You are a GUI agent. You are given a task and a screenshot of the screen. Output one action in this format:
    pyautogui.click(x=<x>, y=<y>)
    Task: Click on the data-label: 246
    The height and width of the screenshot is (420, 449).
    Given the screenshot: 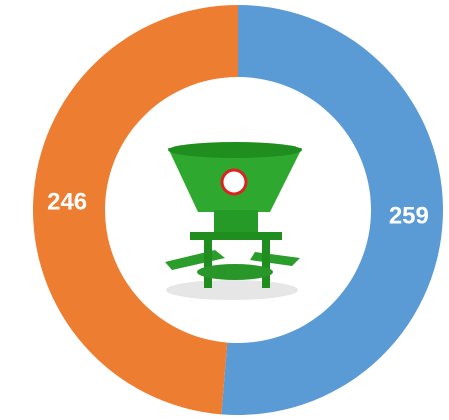 What is the action you would take?
    pyautogui.click(x=67, y=201)
    